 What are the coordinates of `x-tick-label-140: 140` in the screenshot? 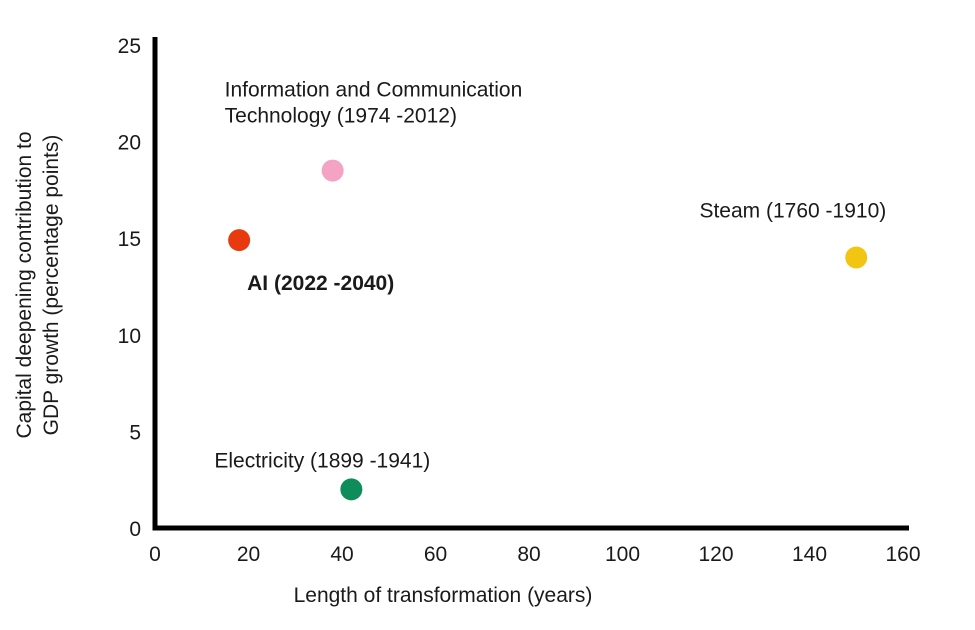 It's located at (809, 554).